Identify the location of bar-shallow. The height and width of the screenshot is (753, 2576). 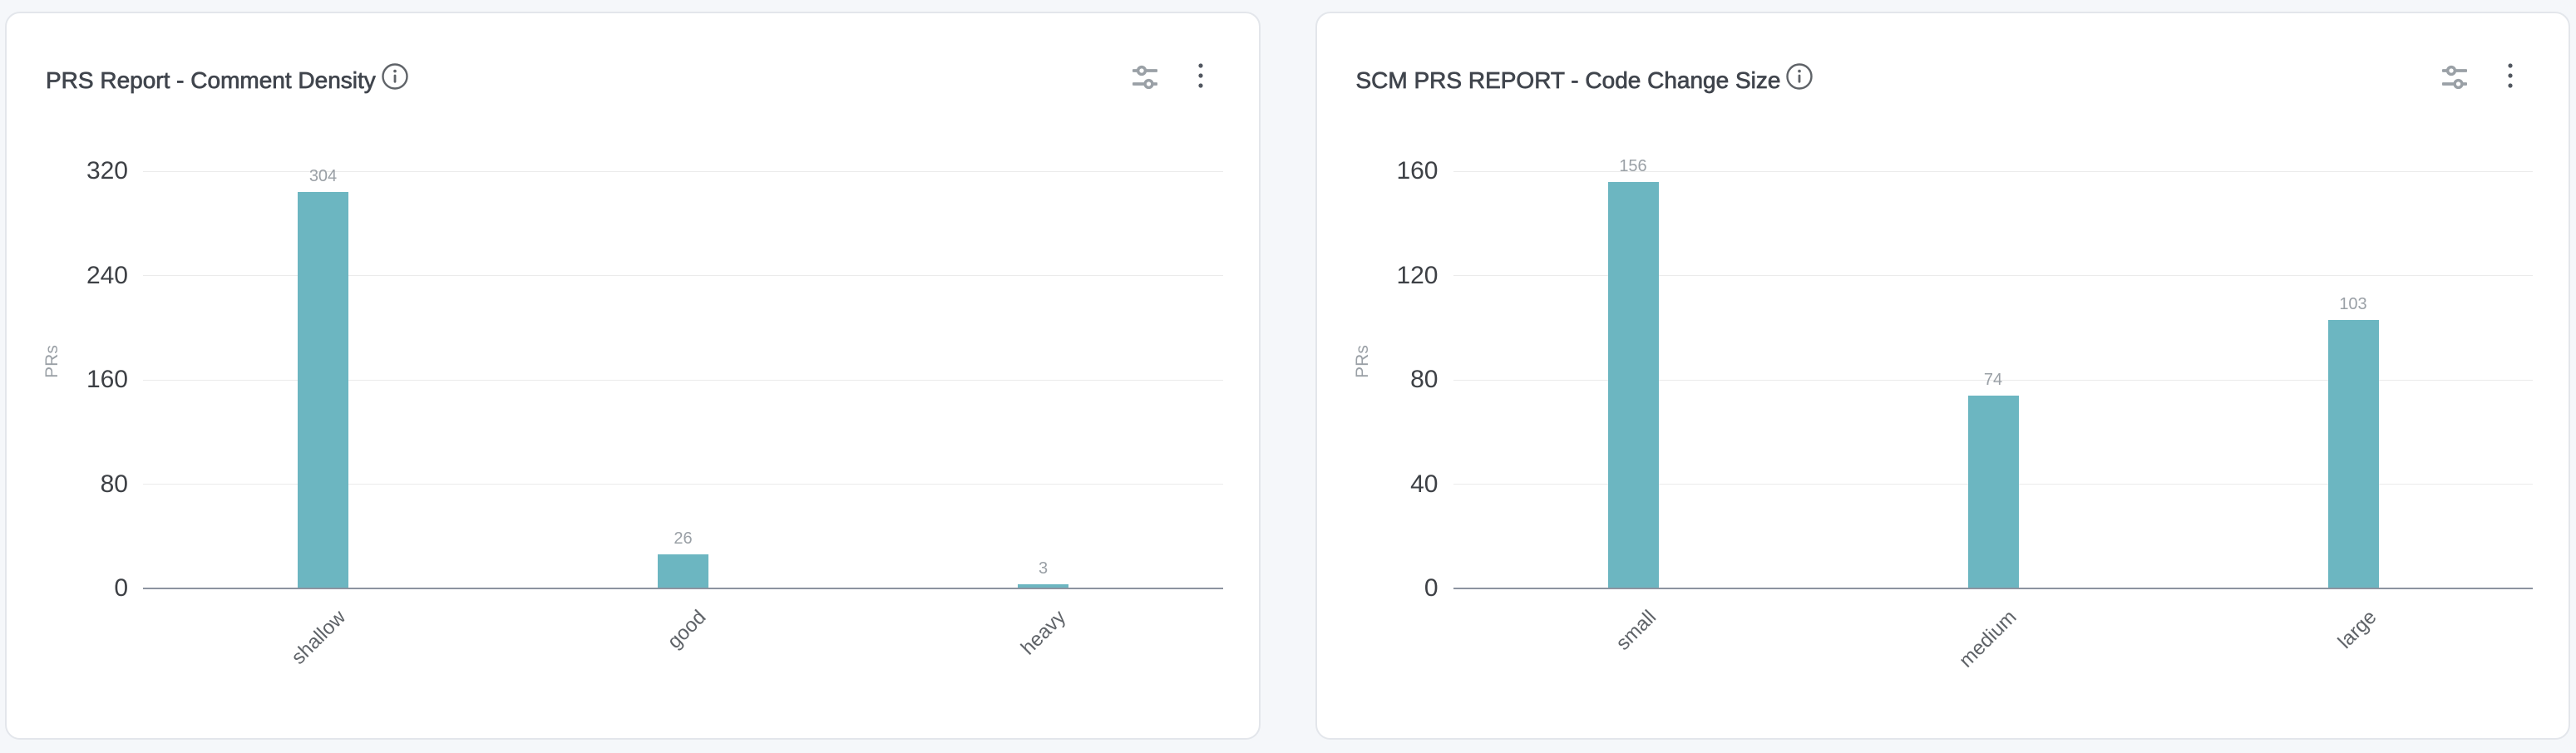
(323, 390).